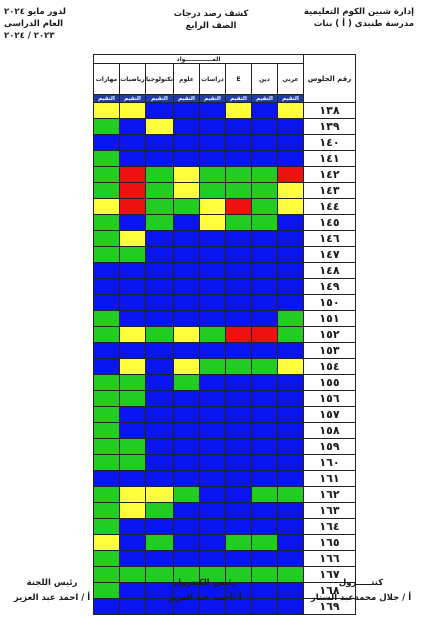  I want to click on student-row: ١٥٧, so click(224, 414).